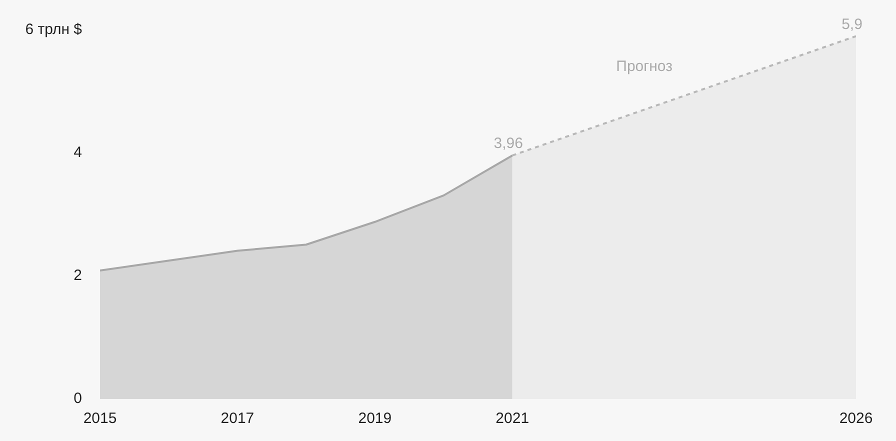 The height and width of the screenshot is (441, 896). Describe the element at coordinates (54, 29) in the screenshot. I see `y-tick-label: 6 трлн $` at that location.